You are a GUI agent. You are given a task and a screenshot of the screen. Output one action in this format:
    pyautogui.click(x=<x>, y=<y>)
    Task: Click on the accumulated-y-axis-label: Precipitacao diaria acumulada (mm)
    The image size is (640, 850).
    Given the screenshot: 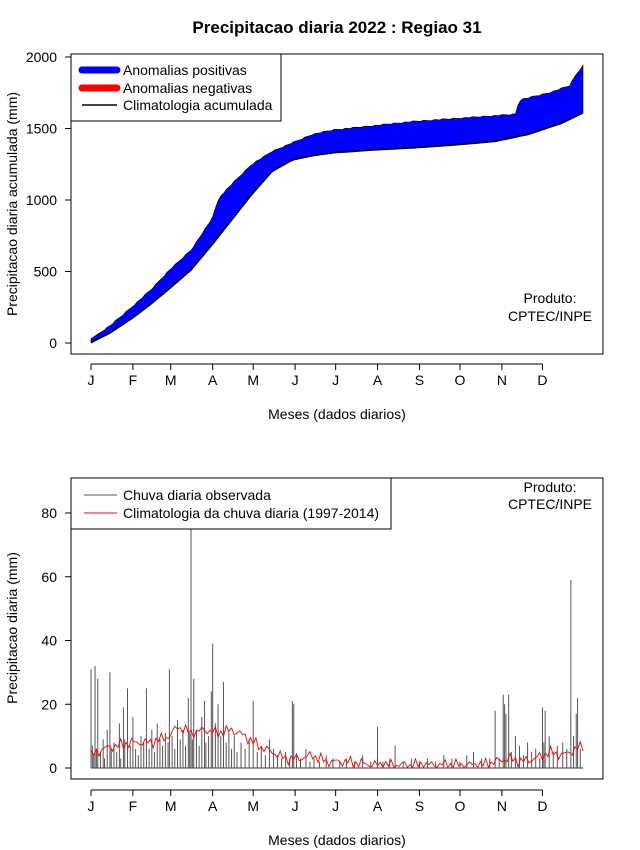 What is the action you would take?
    pyautogui.click(x=12, y=204)
    